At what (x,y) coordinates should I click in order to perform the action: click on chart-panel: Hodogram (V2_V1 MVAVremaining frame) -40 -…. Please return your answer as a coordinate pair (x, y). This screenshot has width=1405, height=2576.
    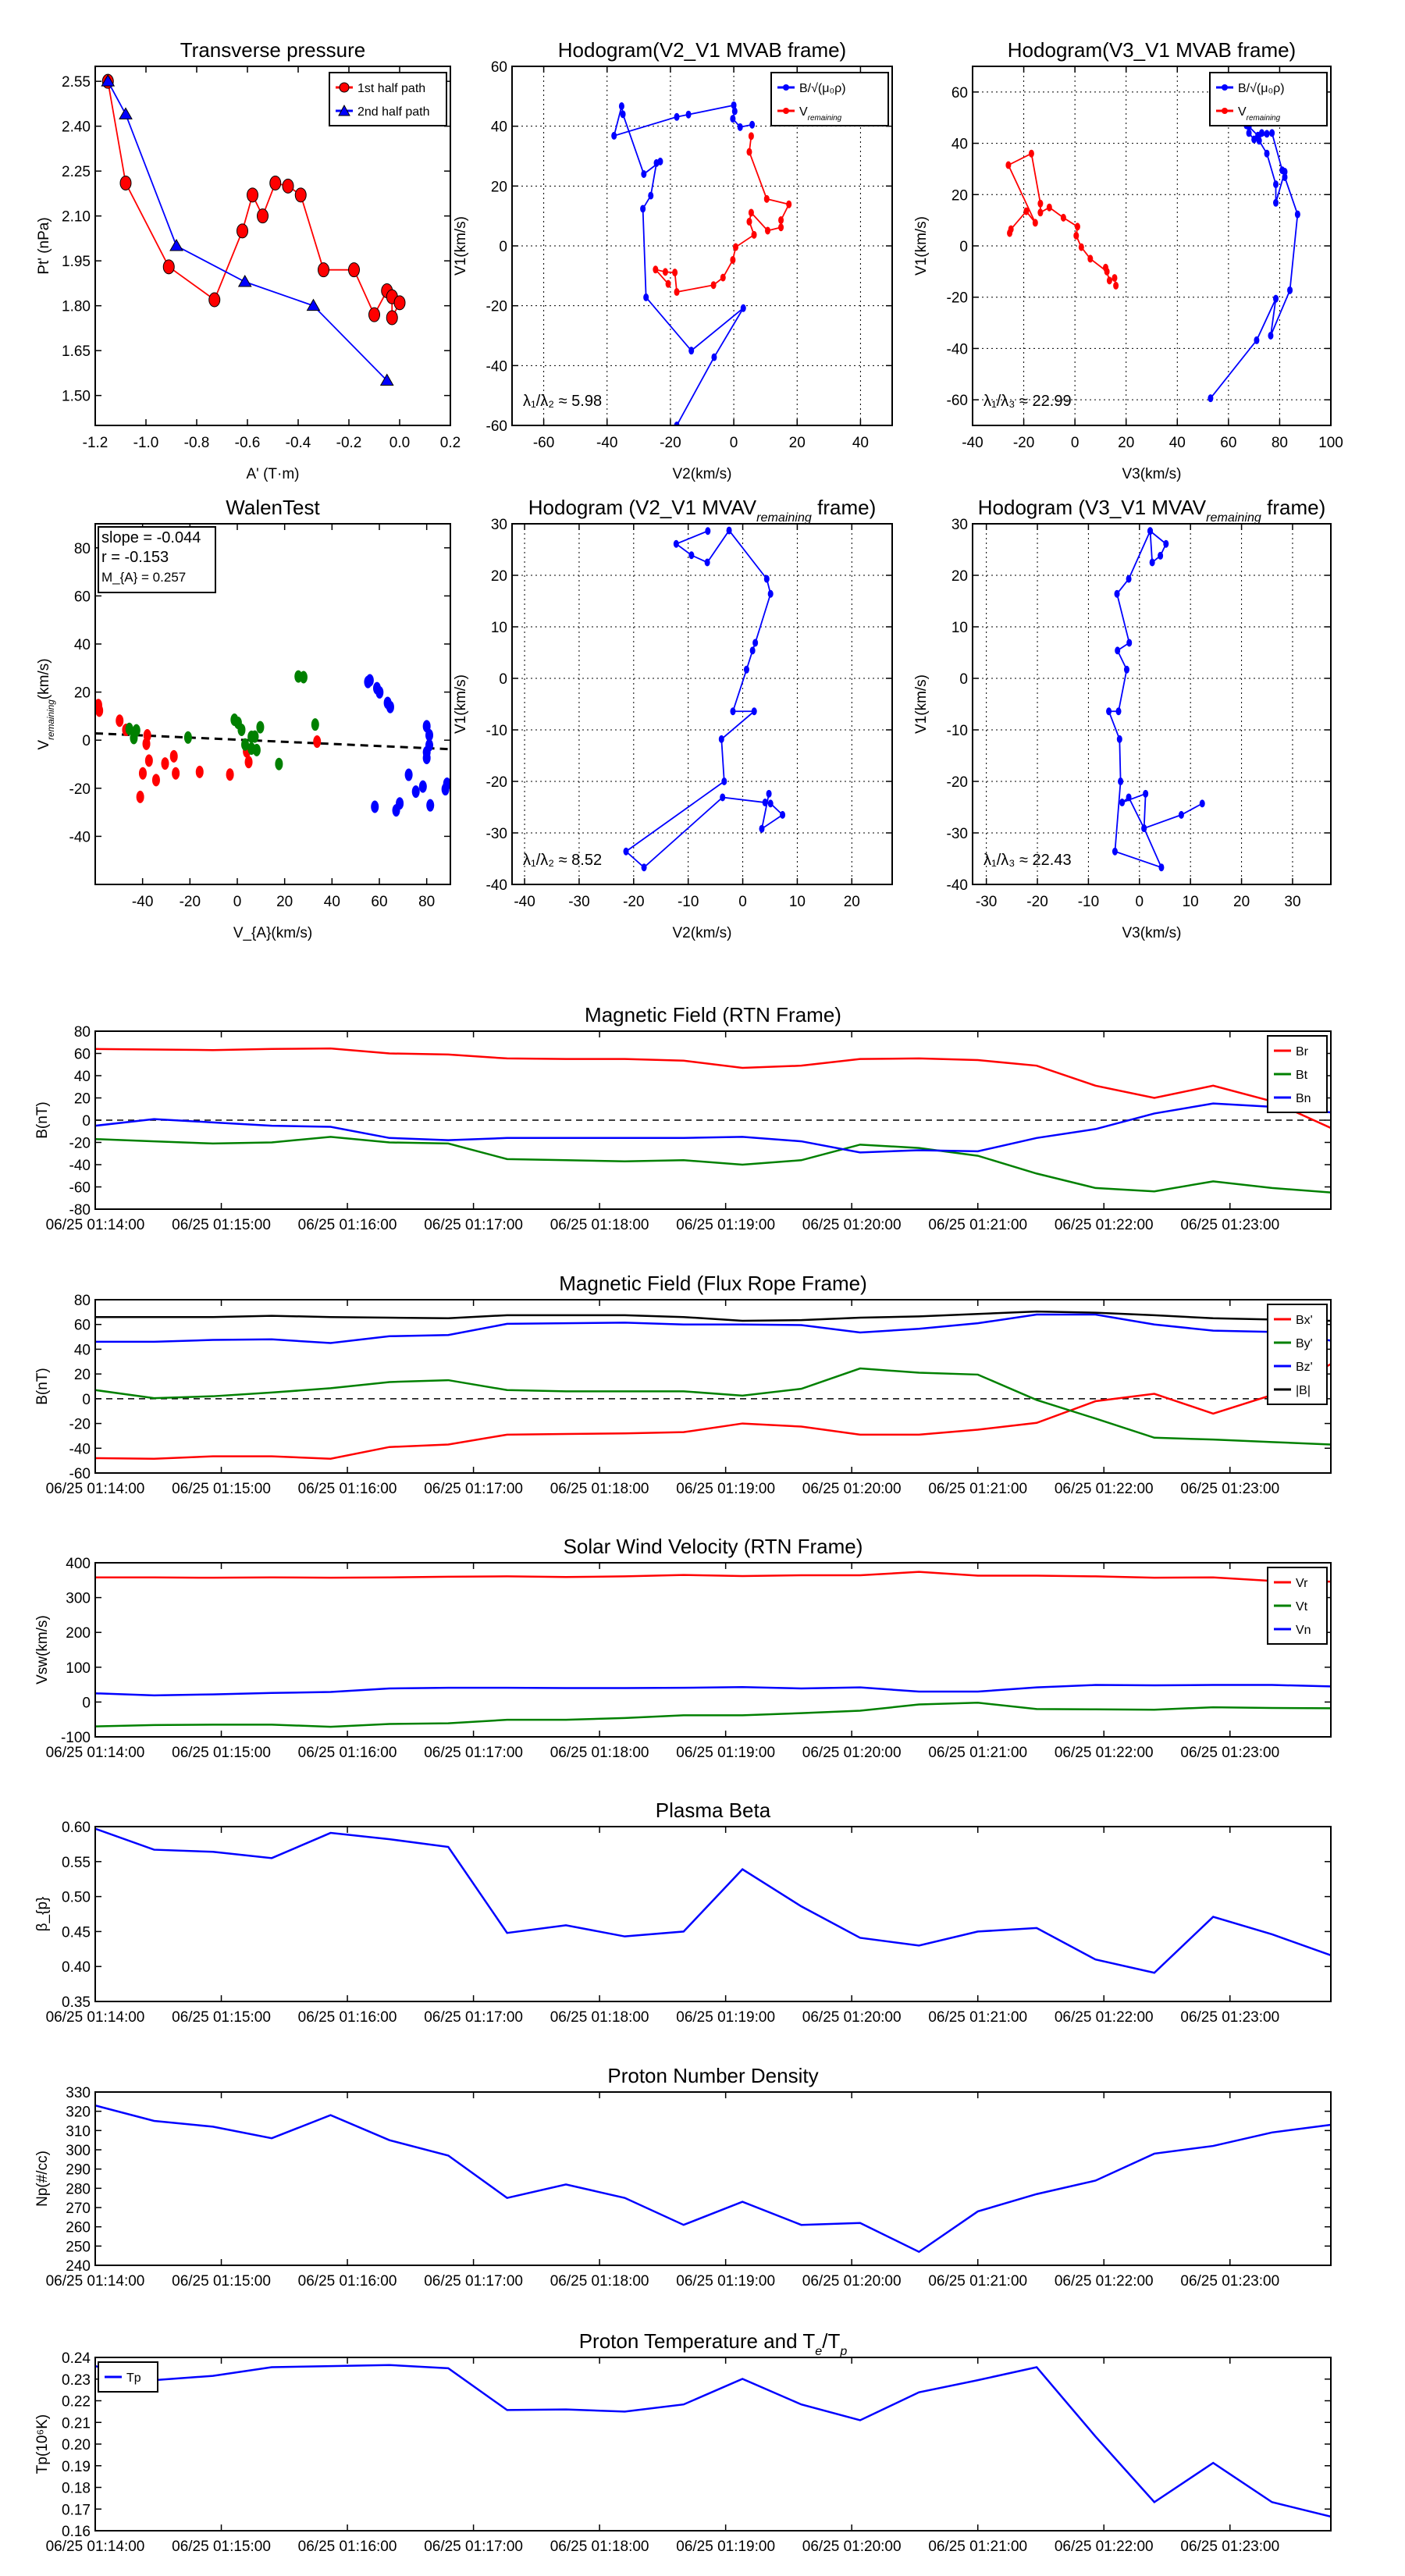
    Looking at the image, I should click on (673, 718).